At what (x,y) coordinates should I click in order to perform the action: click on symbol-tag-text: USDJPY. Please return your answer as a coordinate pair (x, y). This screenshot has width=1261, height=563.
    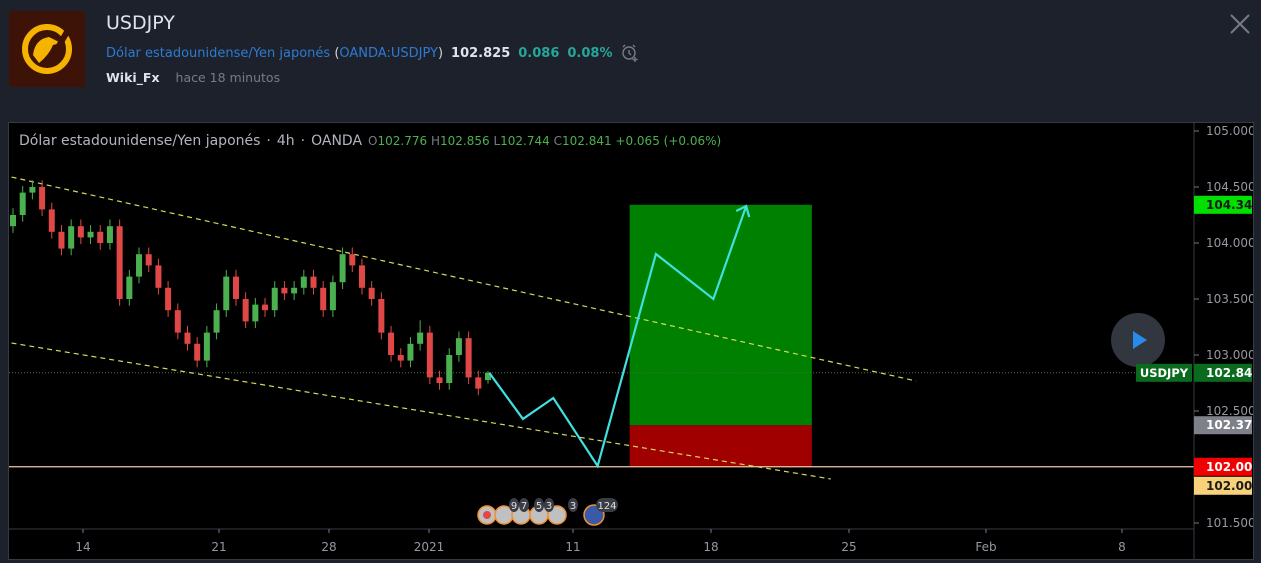
    Looking at the image, I should click on (1164, 373).